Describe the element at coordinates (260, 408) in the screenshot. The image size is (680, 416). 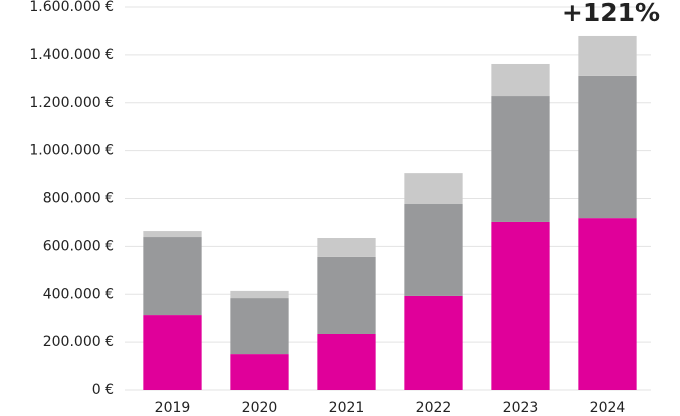
I see `x-tick-label: 2020` at that location.